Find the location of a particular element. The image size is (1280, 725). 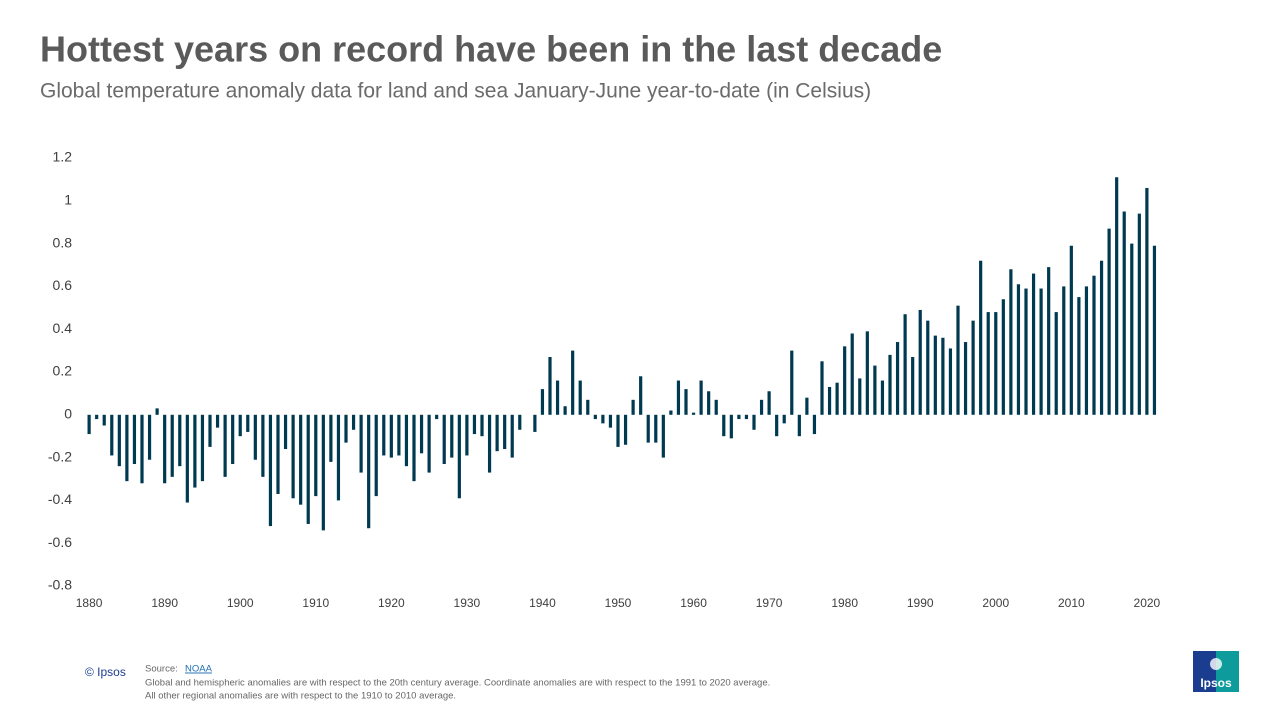

x-tick-label: 1930 is located at coordinates (467, 603).